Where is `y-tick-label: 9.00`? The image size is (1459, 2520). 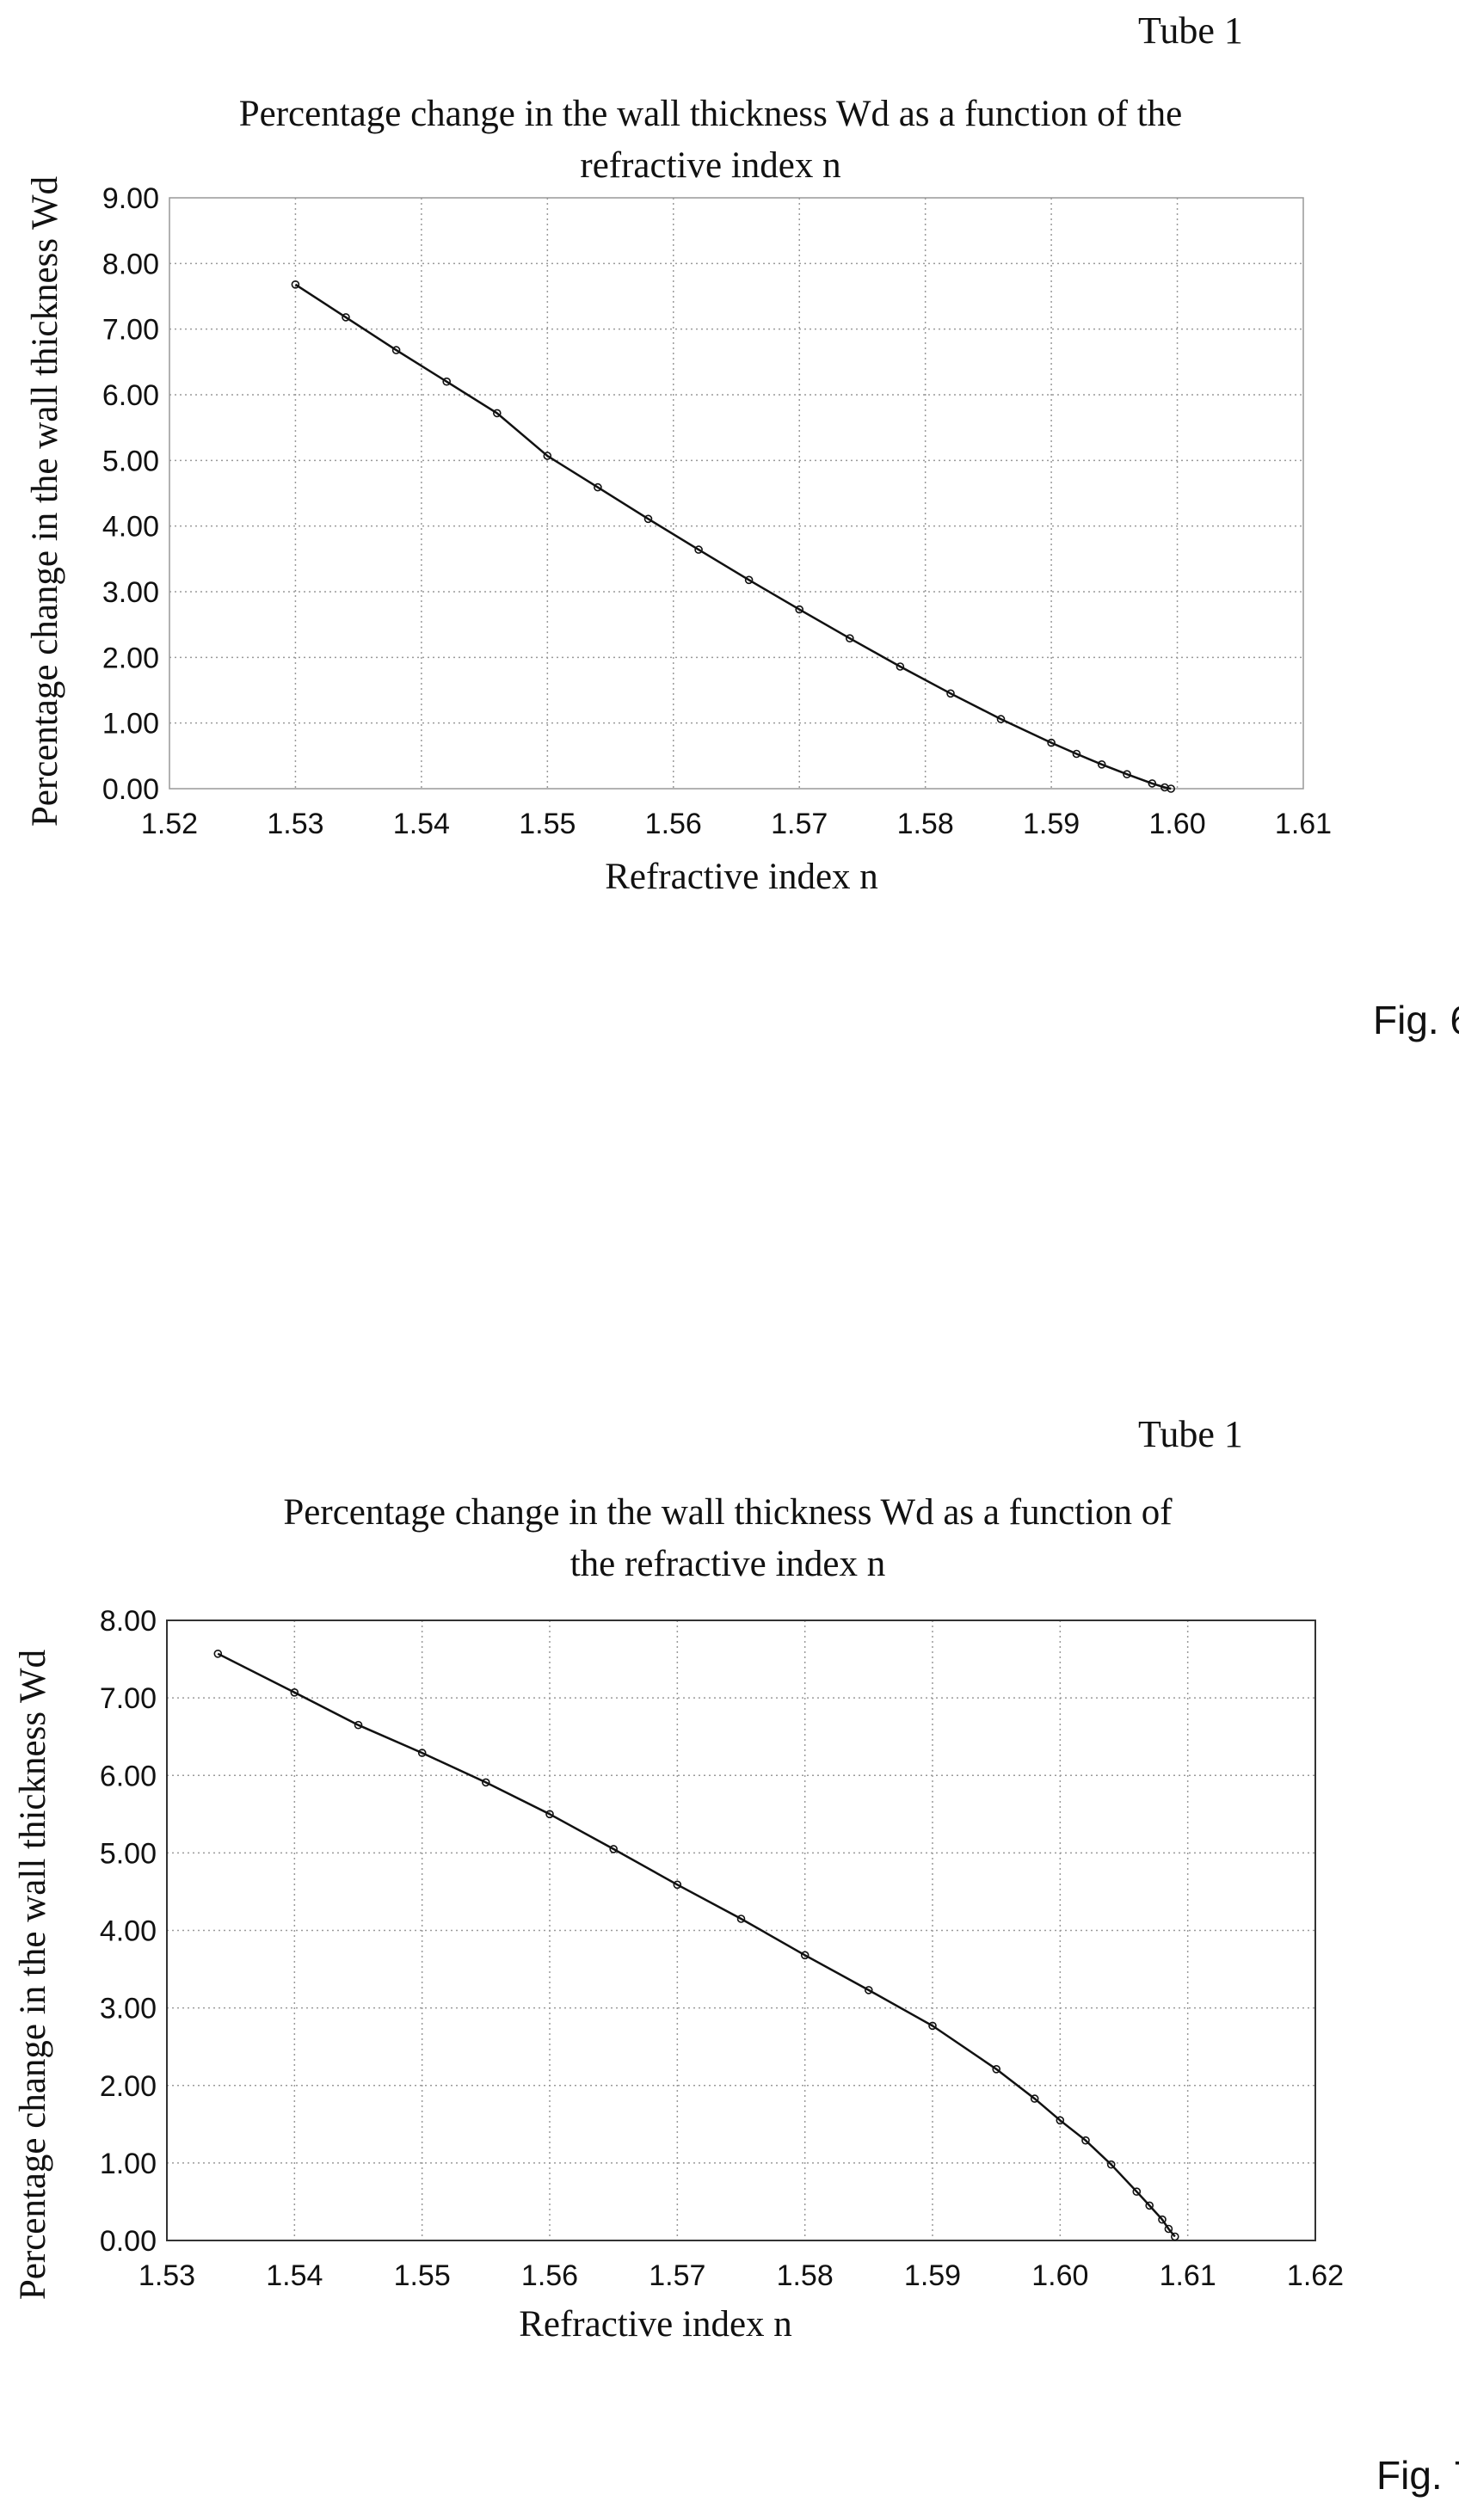
y-tick-label: 9.00 is located at coordinates (130, 199).